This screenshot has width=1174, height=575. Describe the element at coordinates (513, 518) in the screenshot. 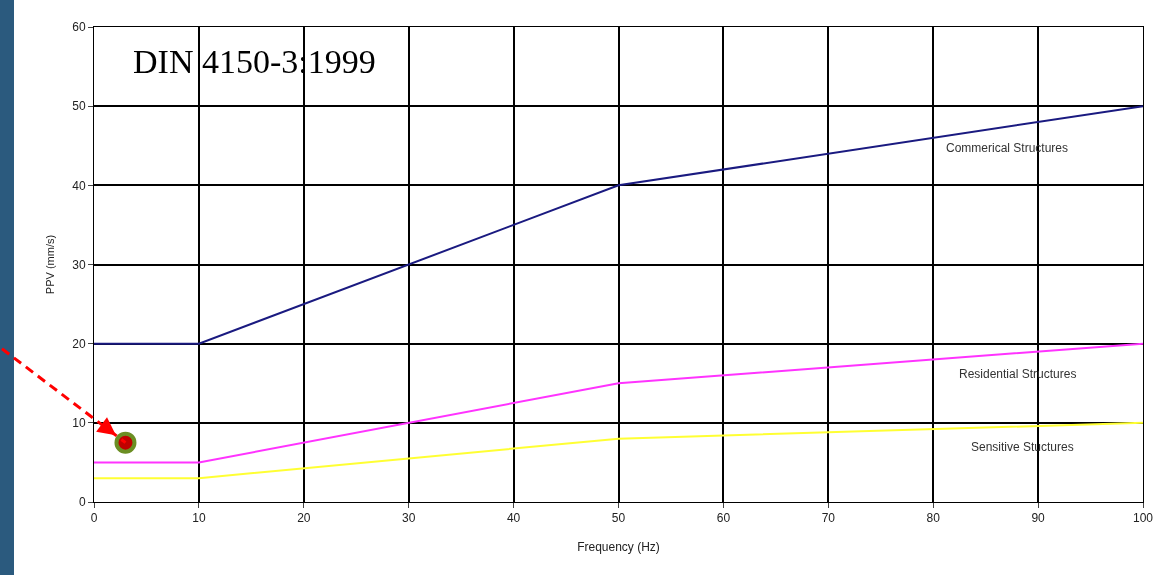

I see `x-tick-label: 40` at that location.